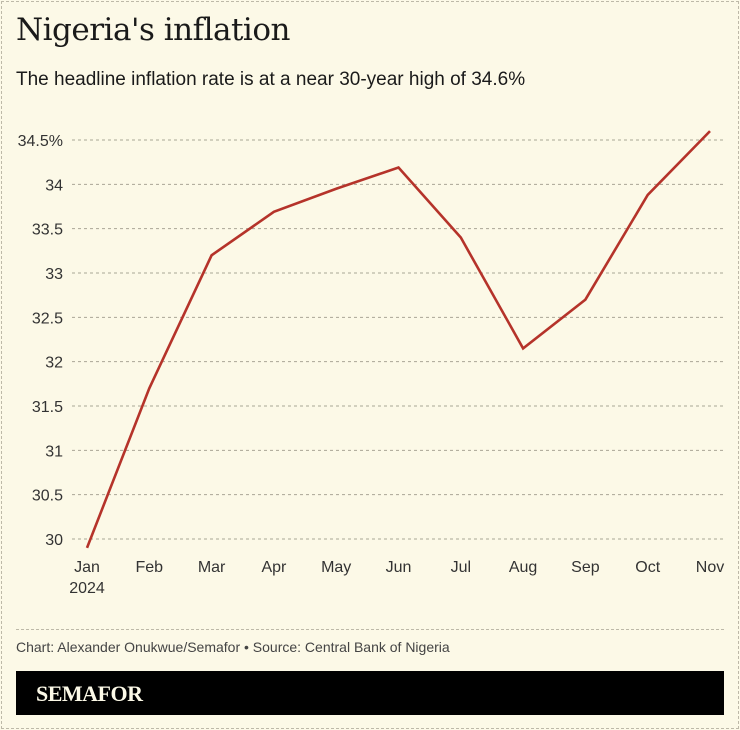 The image size is (740, 730). I want to click on y-tick-label: 31.5, so click(47, 407).